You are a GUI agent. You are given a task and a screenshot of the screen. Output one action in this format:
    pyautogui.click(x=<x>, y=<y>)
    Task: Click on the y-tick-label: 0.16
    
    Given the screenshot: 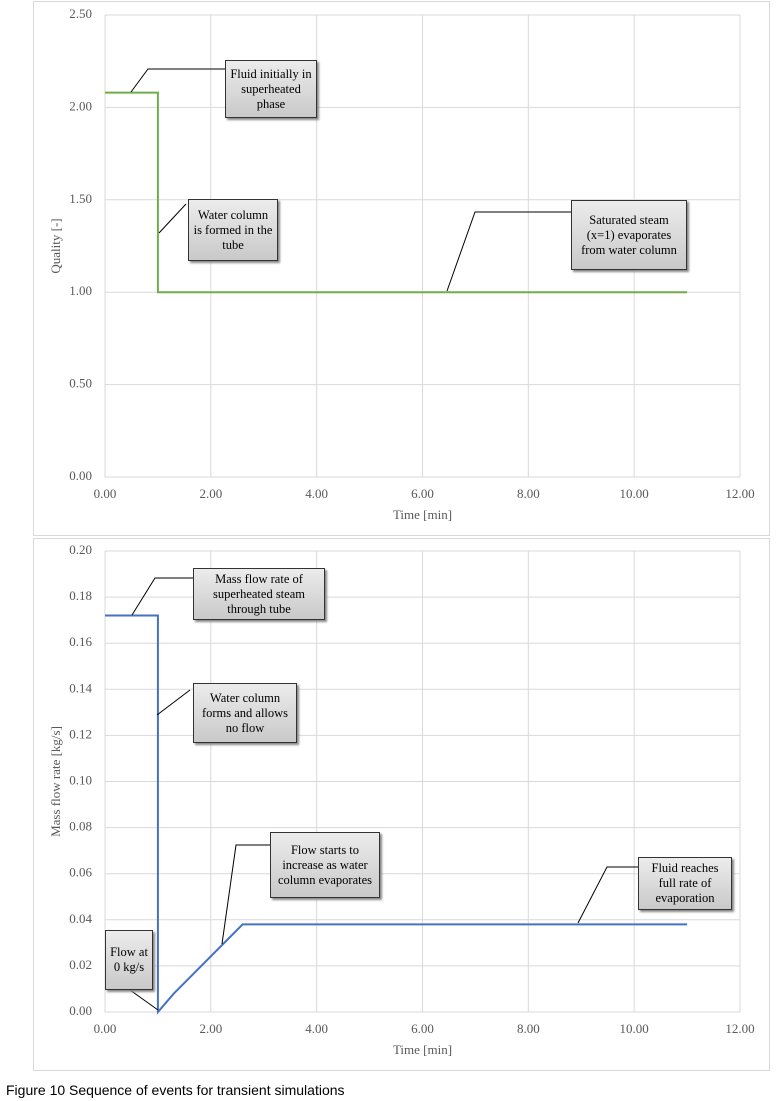 What is the action you would take?
    pyautogui.click(x=80, y=641)
    